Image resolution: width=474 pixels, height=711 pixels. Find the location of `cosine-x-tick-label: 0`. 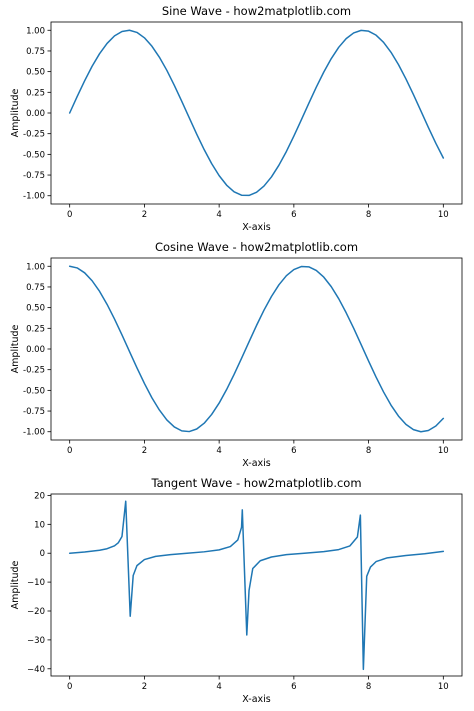

cosine-x-tick-label: 0 is located at coordinates (69, 451).